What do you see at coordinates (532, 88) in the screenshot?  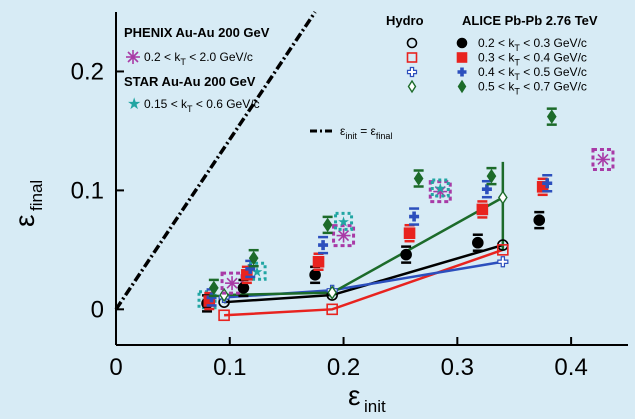 I see `legend-alice-label-4: 0.5 < kT < 0.7 GeV/c` at bounding box center [532, 88].